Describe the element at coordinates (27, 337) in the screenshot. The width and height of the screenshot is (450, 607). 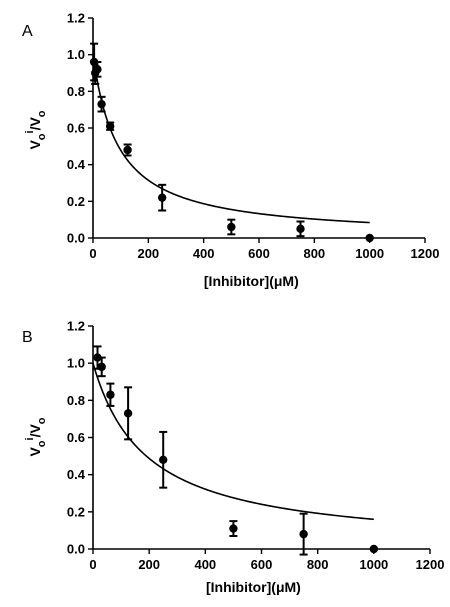
I see `panel-label: B` at that location.